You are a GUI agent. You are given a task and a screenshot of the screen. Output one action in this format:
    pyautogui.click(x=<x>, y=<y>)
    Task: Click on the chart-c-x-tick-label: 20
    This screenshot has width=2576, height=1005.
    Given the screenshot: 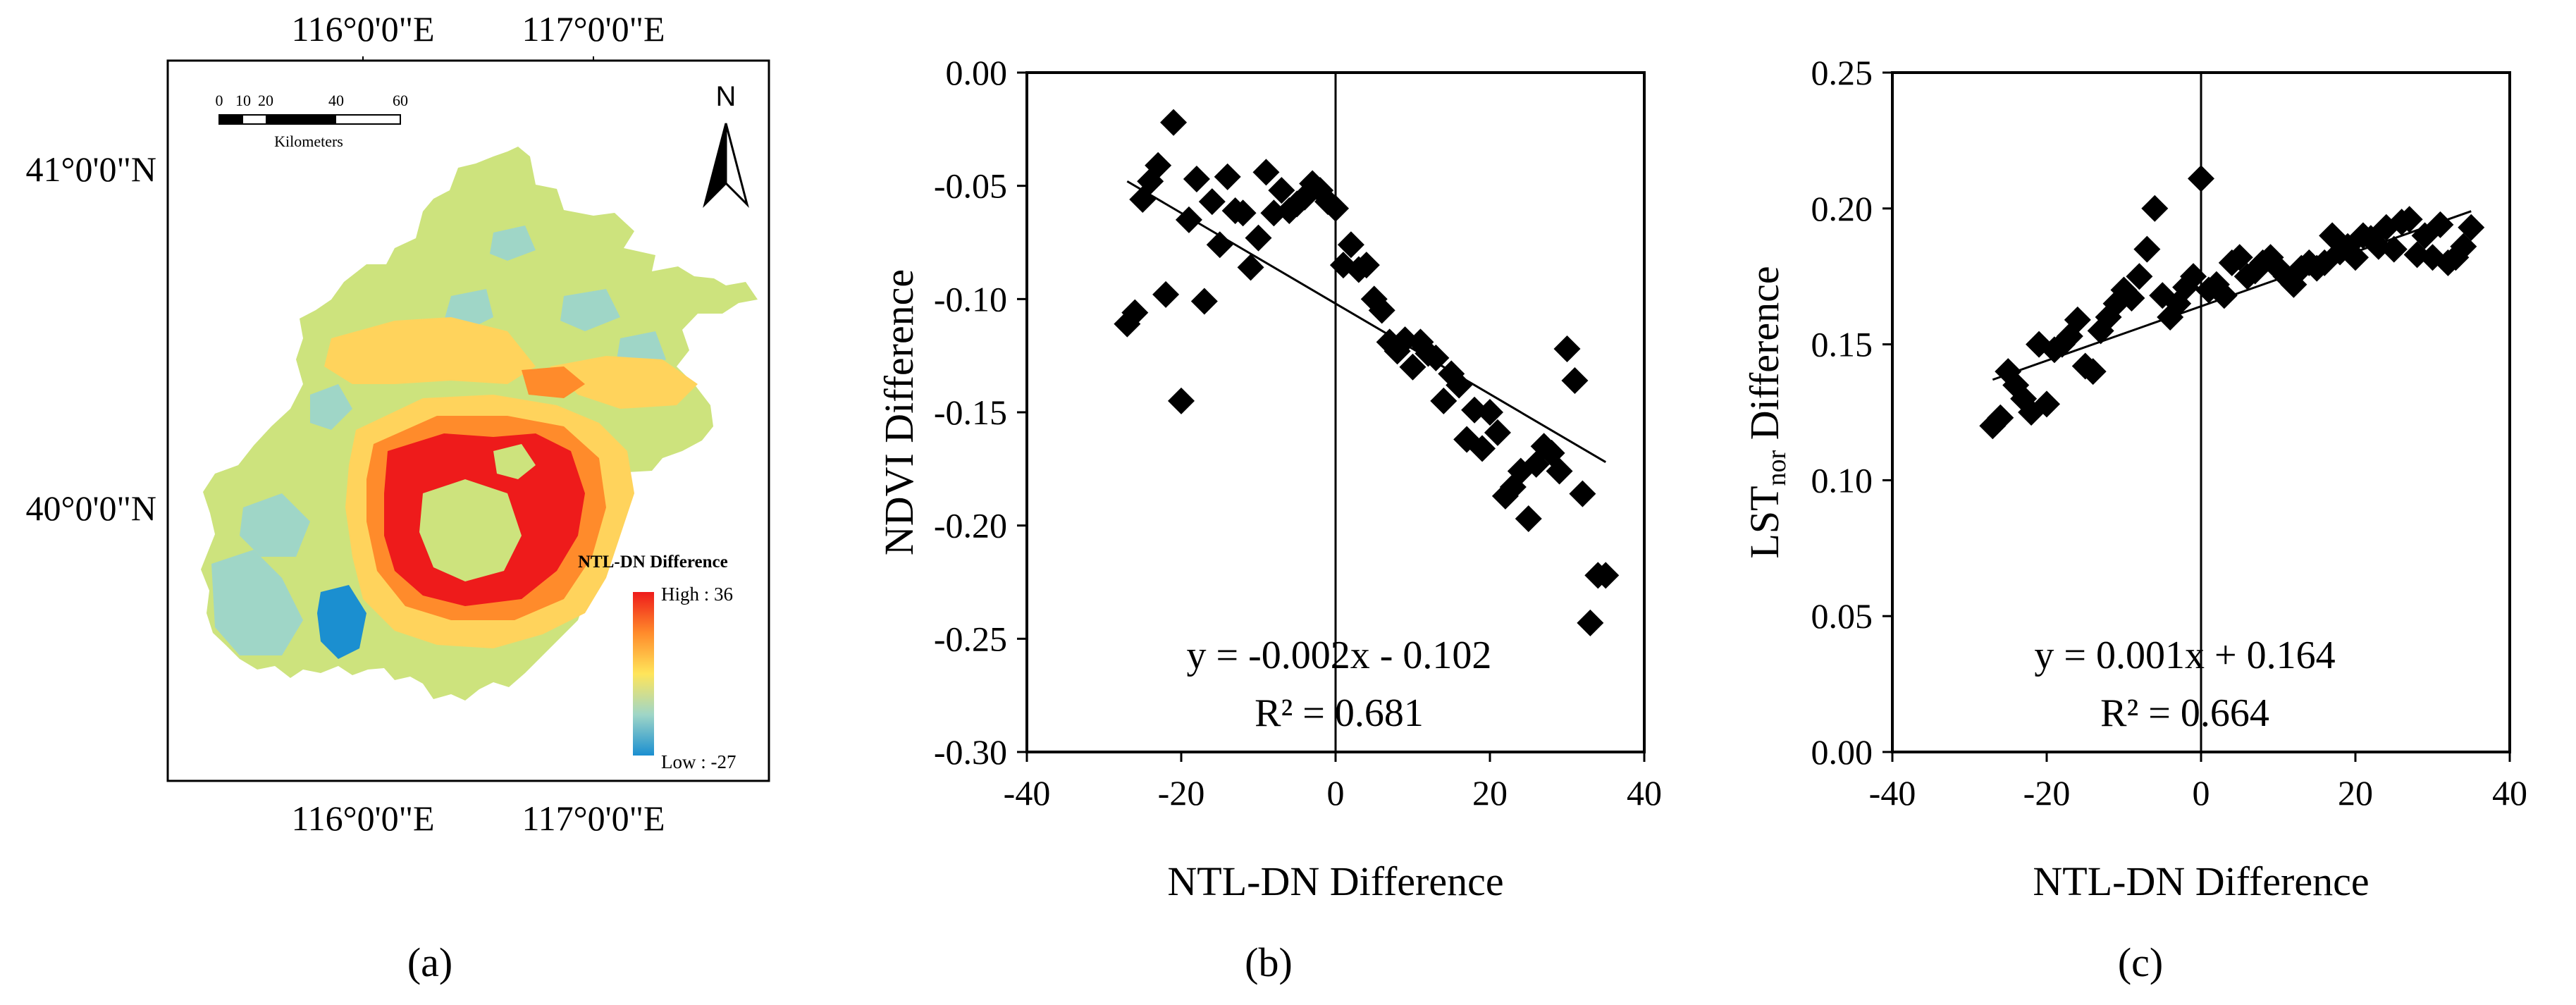 What is the action you would take?
    pyautogui.click(x=2355, y=793)
    